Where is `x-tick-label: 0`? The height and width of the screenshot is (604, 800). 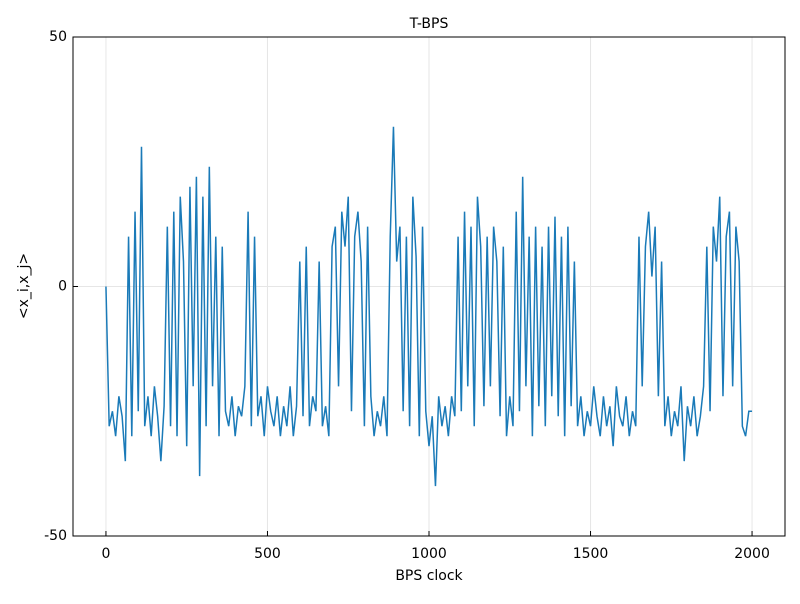 x-tick-label: 0 is located at coordinates (105, 554).